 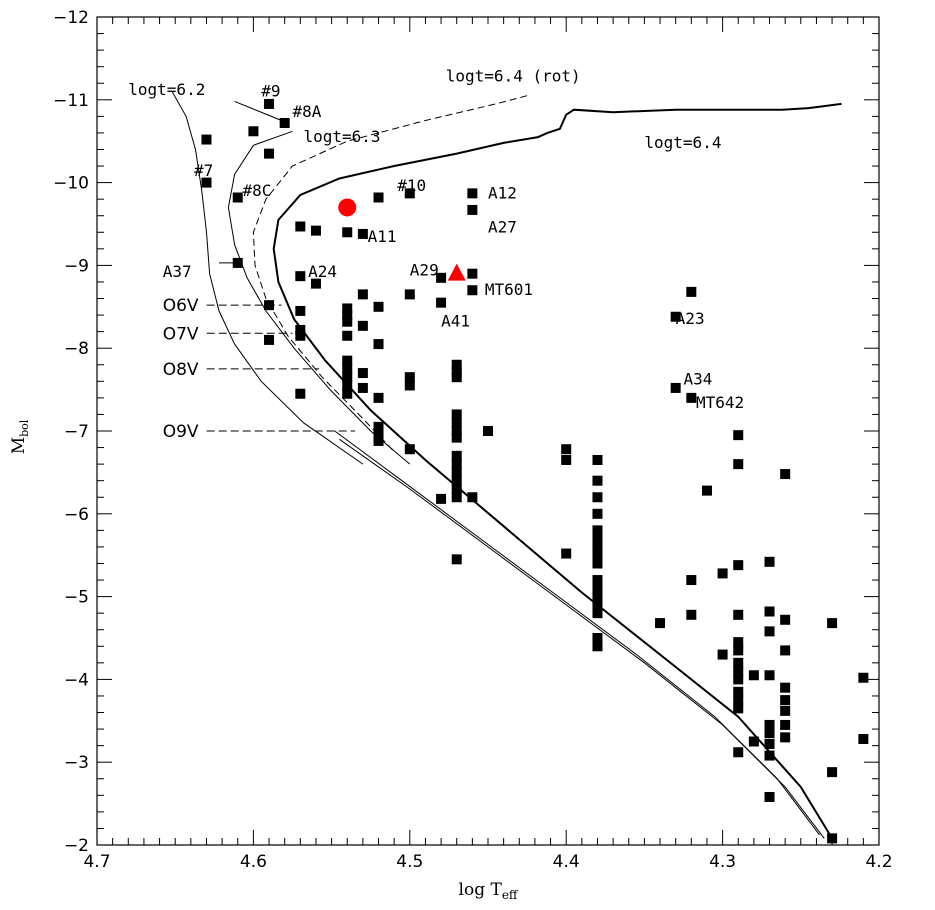 I want to click on star-annotation: #10, so click(x=411, y=185).